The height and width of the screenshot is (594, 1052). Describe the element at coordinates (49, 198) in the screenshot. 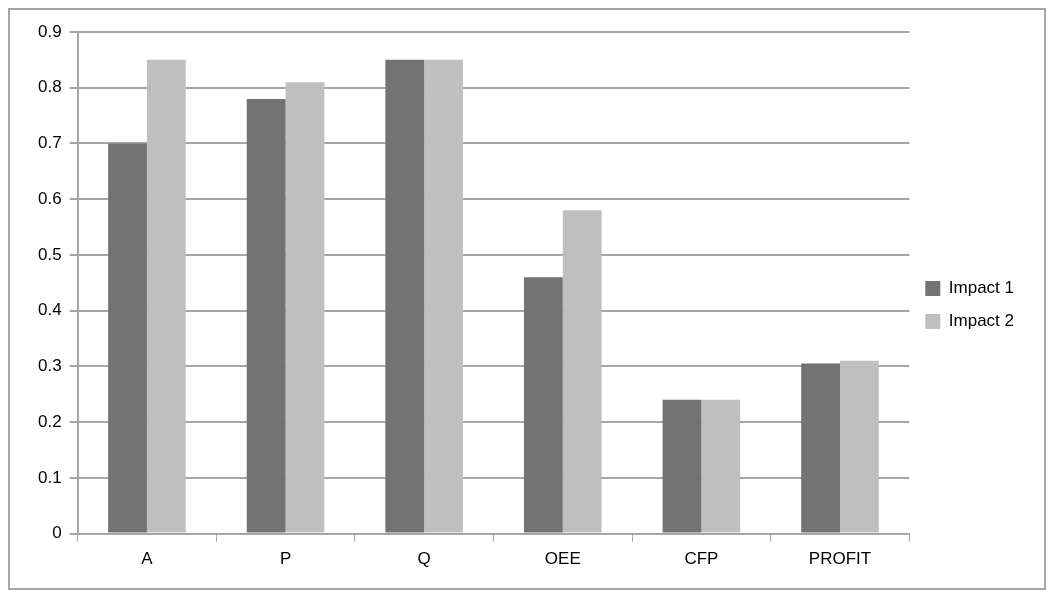

I see `y-tick-label: 0.6` at that location.